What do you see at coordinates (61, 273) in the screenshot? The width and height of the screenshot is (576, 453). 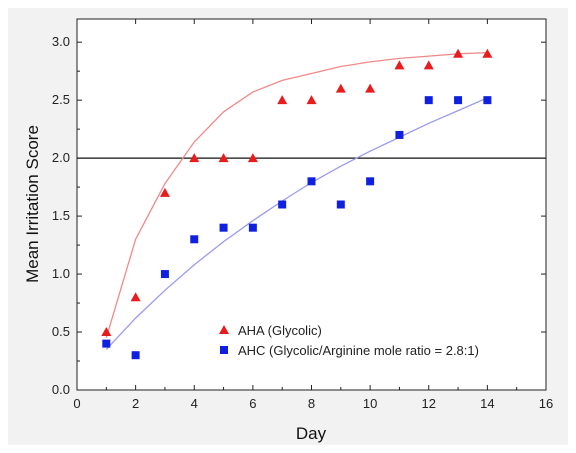 I see `y-tick-label: 1.0` at bounding box center [61, 273].